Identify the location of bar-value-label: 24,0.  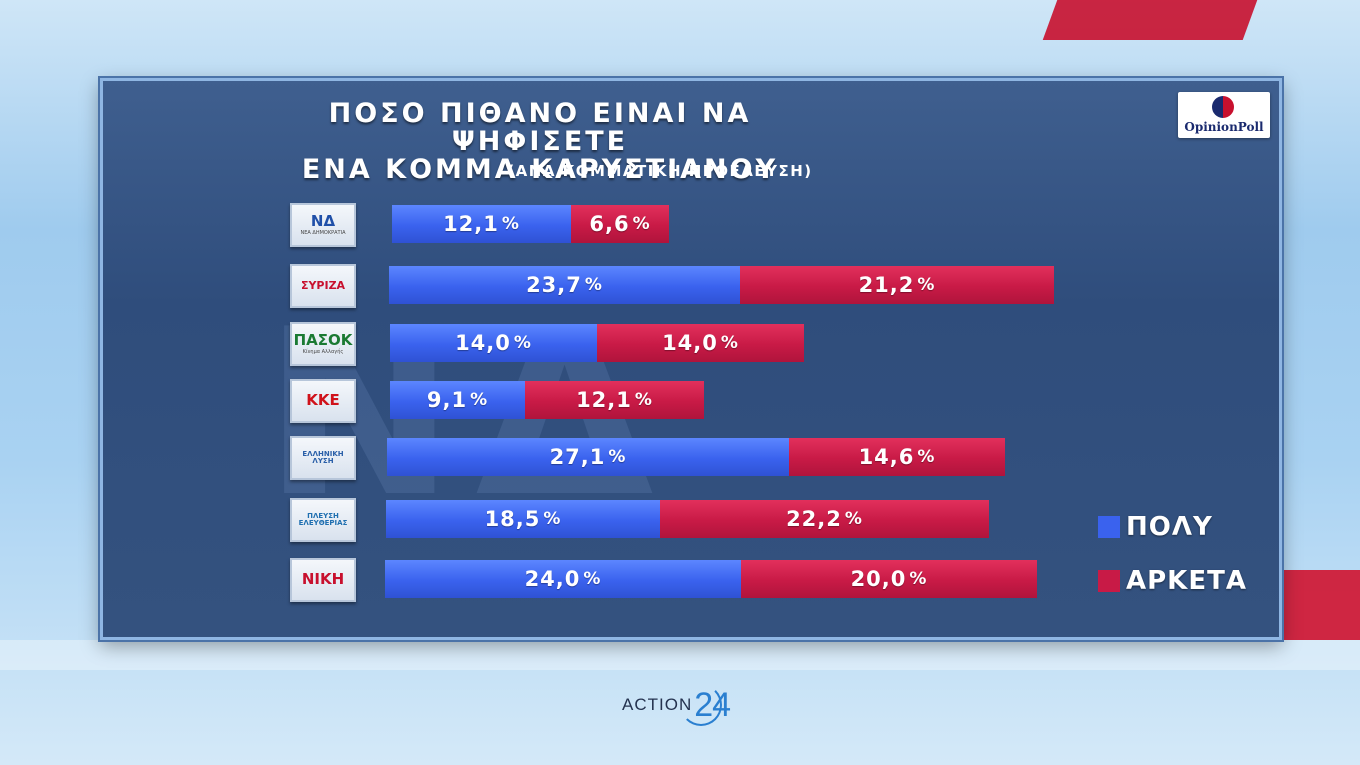
(552, 579).